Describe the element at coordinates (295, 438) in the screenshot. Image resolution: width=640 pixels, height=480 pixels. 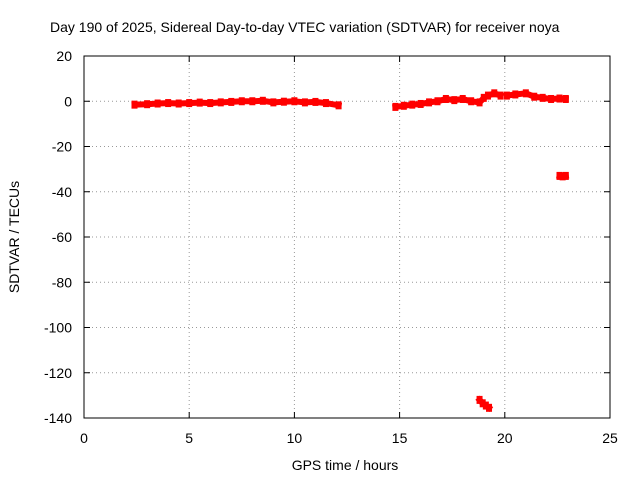
I see `x-tick-label: 10` at that location.